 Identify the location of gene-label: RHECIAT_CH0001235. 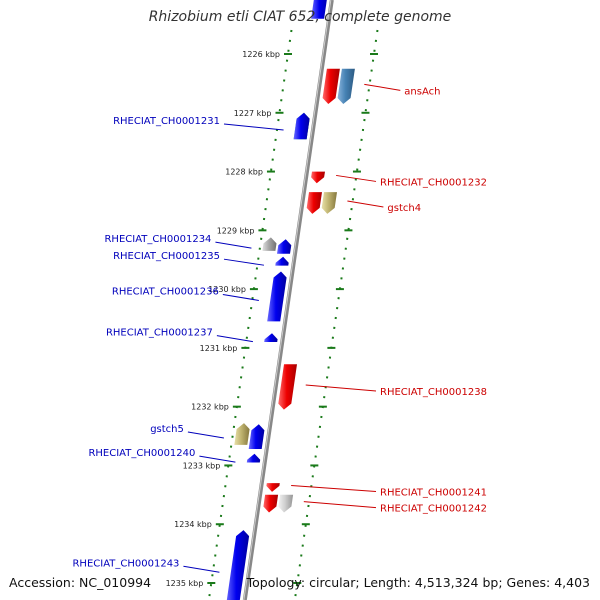
(166, 256).